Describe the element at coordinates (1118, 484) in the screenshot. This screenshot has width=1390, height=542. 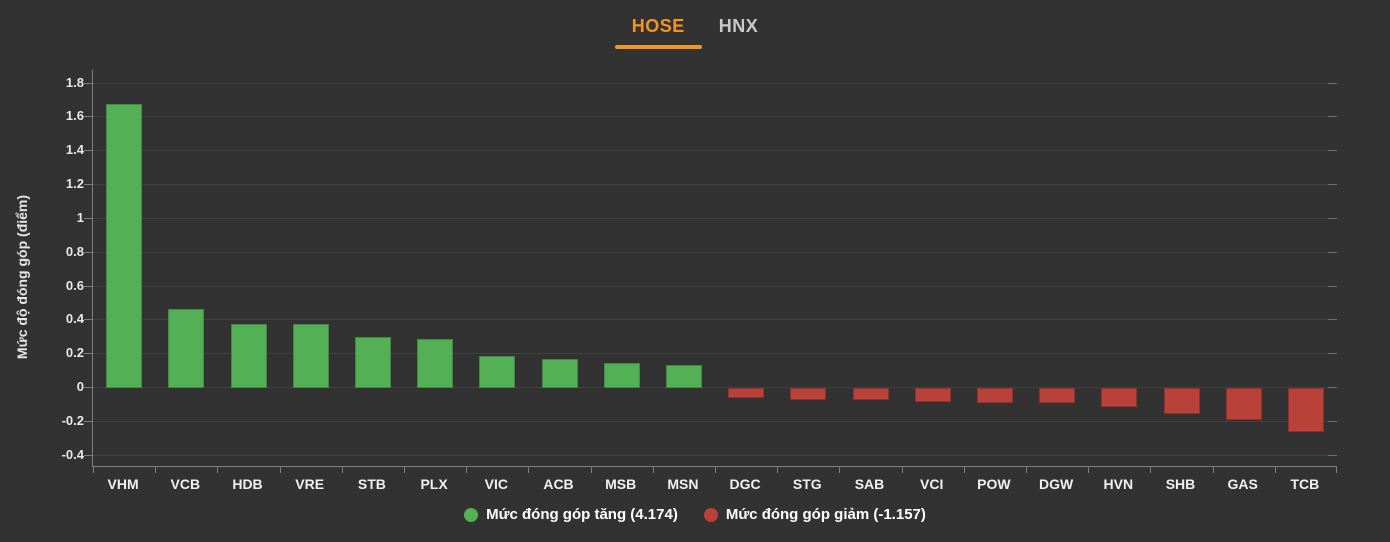
I see `x-label-HVN: HVN` at that location.